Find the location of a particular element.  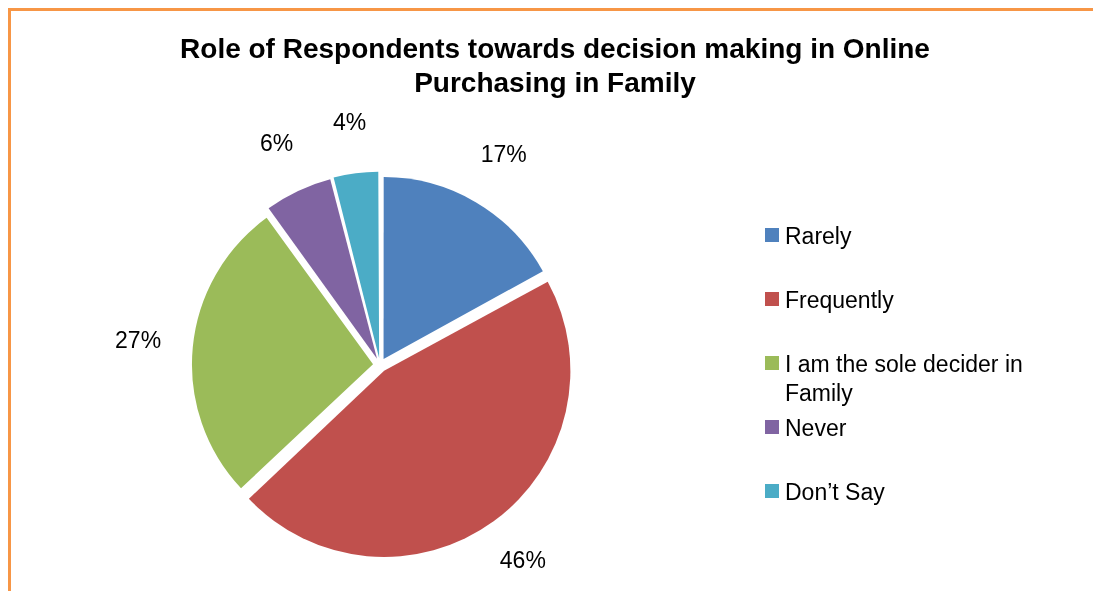

data-label: 6% is located at coordinates (276, 143).